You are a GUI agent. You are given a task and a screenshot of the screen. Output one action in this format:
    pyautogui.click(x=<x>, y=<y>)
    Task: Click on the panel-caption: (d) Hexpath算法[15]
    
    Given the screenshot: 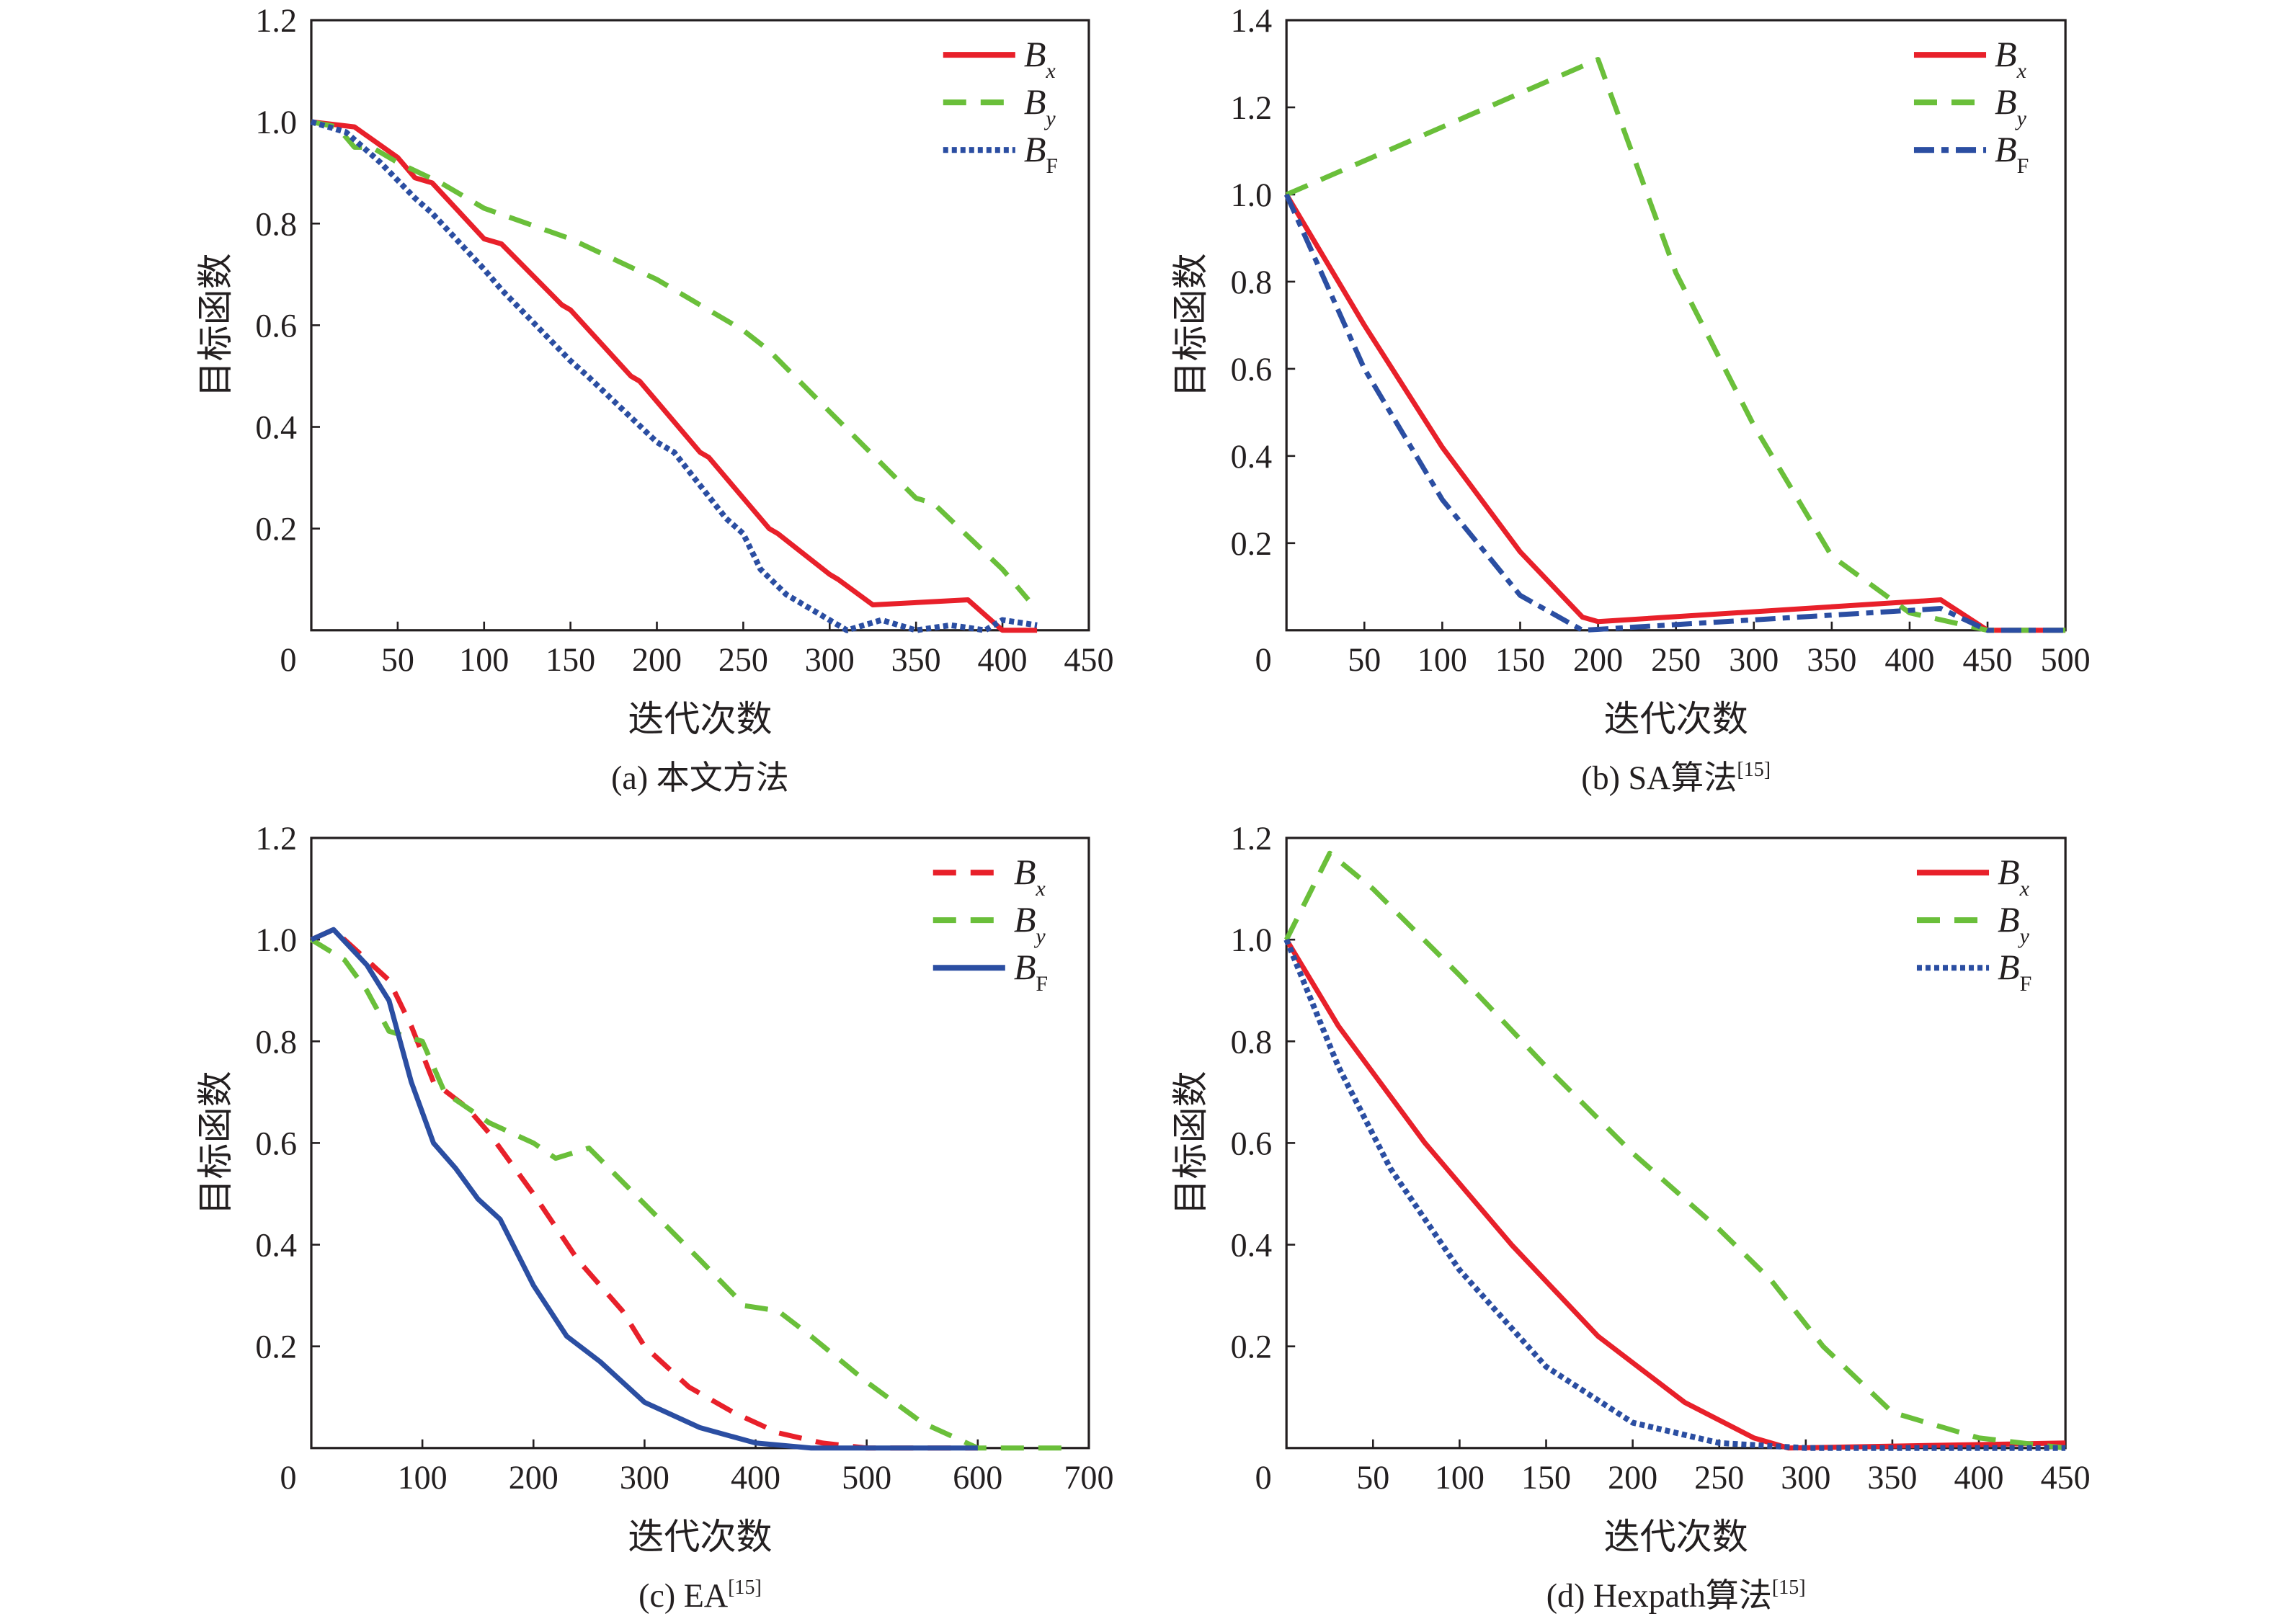 What is the action you would take?
    pyautogui.click(x=1676, y=1595)
    